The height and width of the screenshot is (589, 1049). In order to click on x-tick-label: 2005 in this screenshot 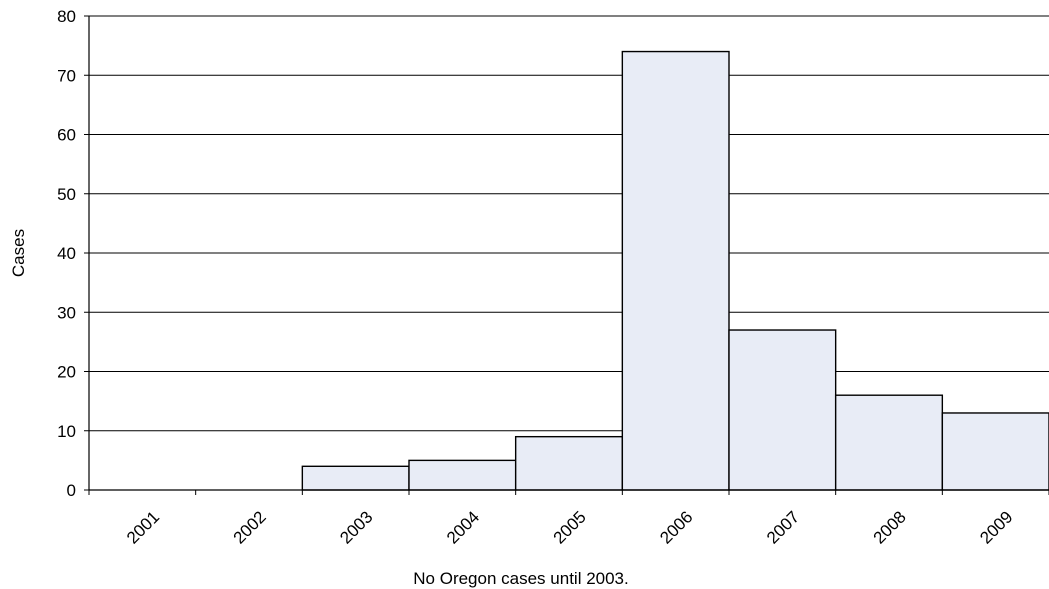, I will do `click(570, 527)`.